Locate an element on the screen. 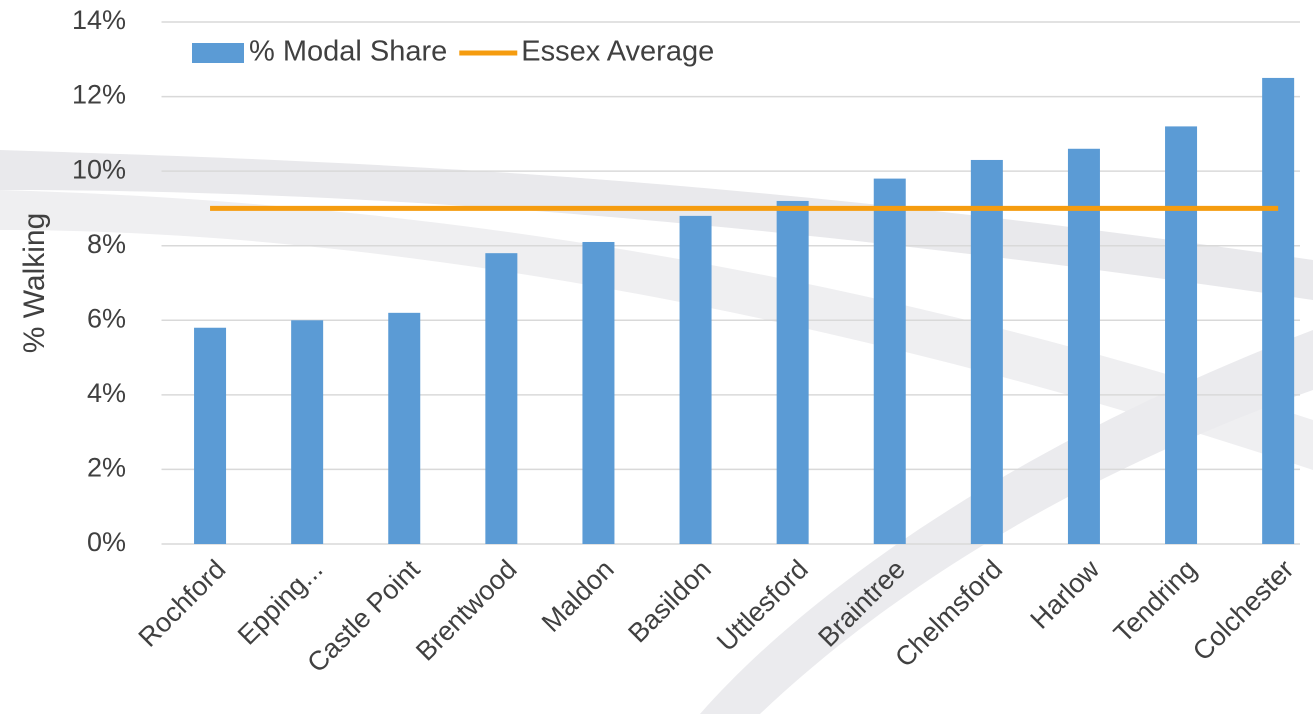 This screenshot has width=1313, height=714. legend-label: Essex Average is located at coordinates (617, 52).